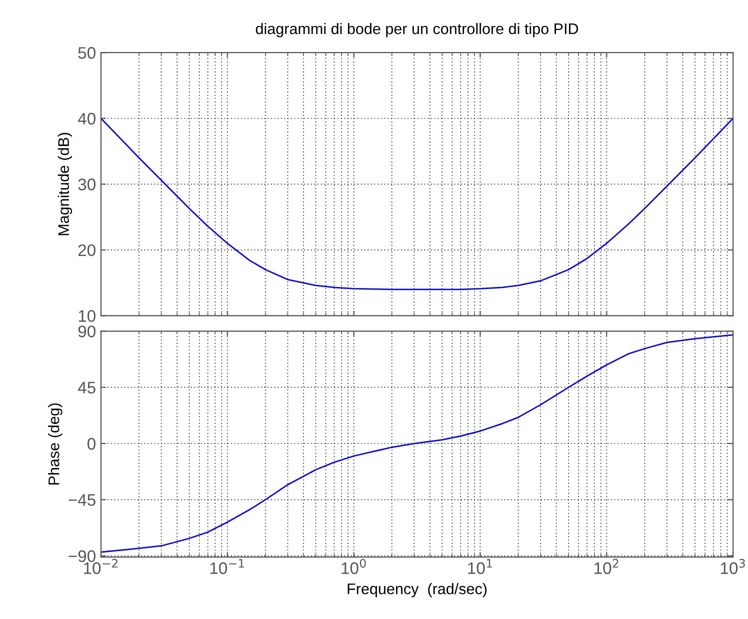 The image size is (748, 619). I want to click on x-tick-label: 10$^{0}$, so click(354, 566).